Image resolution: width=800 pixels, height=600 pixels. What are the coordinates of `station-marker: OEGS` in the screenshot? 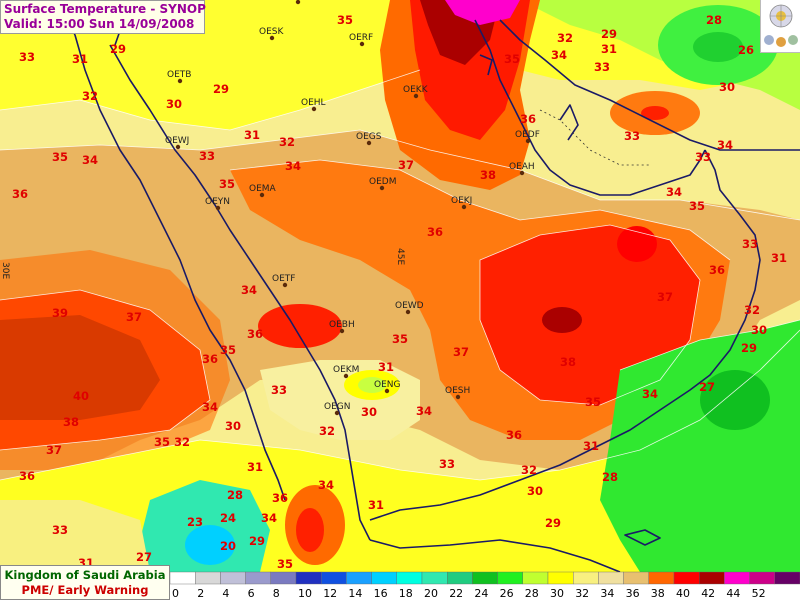 It's located at (369, 139).